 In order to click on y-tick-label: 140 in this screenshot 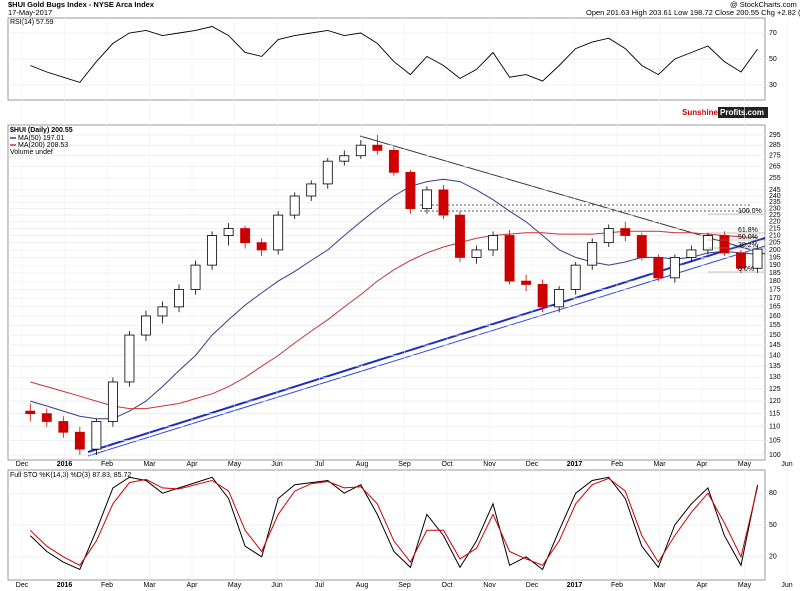, I will do `click(775, 355)`.